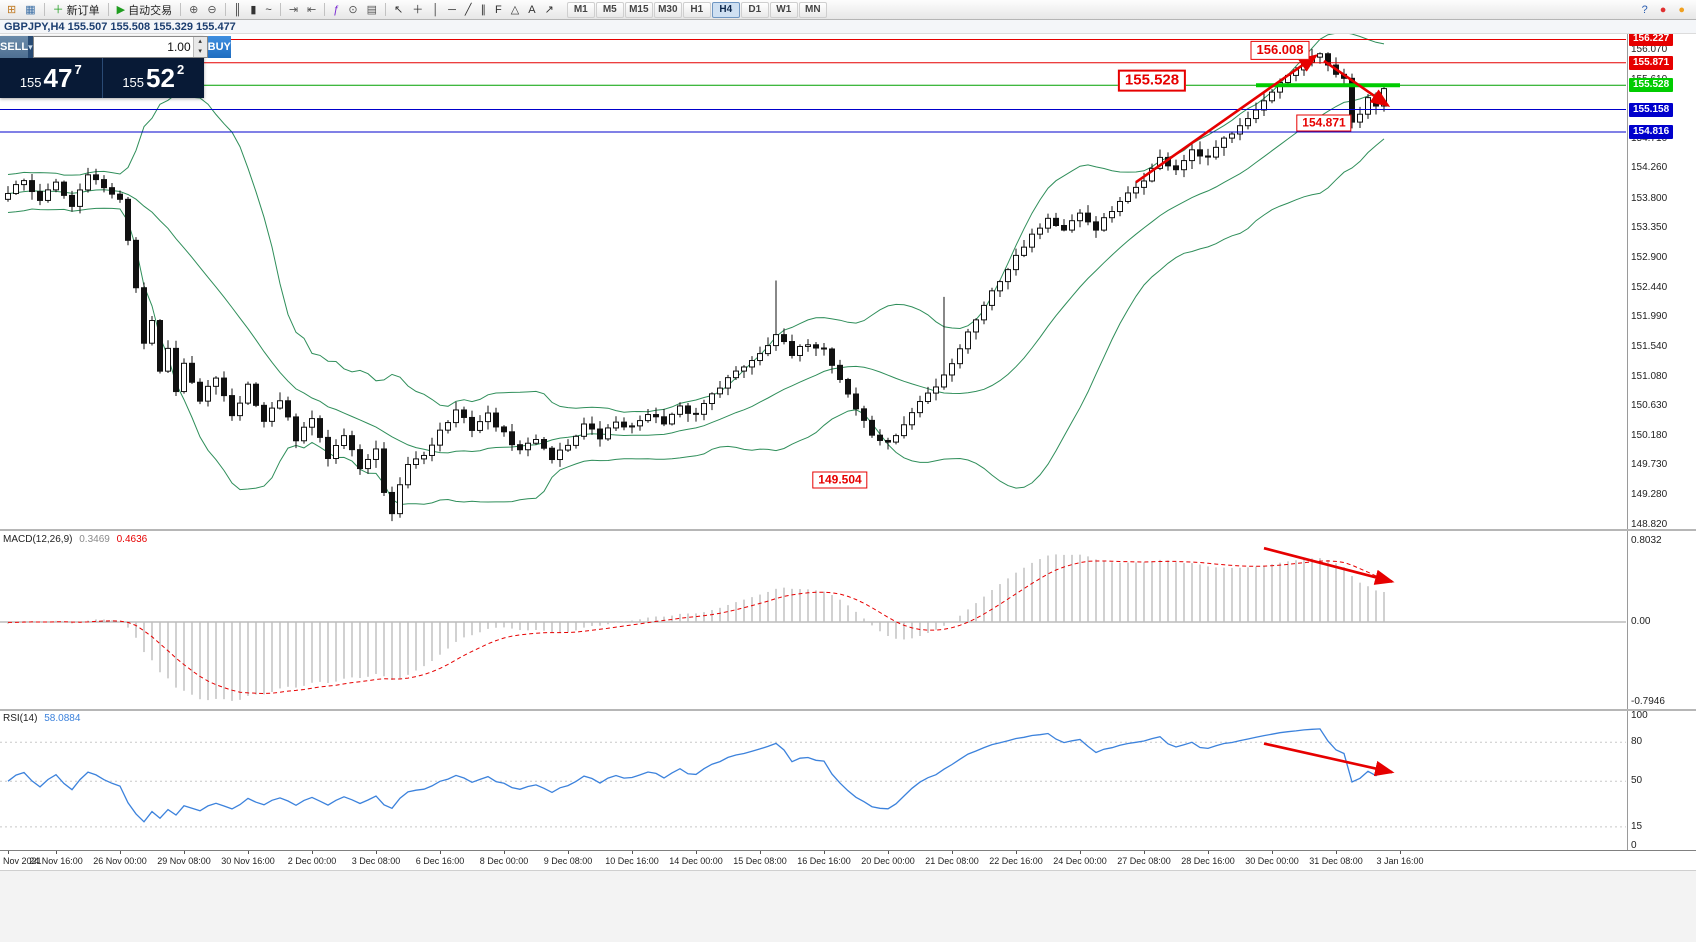 This screenshot has height=942, width=1696. What do you see at coordinates (1637, 781) in the screenshot?
I see `axis-tick-label: 50` at bounding box center [1637, 781].